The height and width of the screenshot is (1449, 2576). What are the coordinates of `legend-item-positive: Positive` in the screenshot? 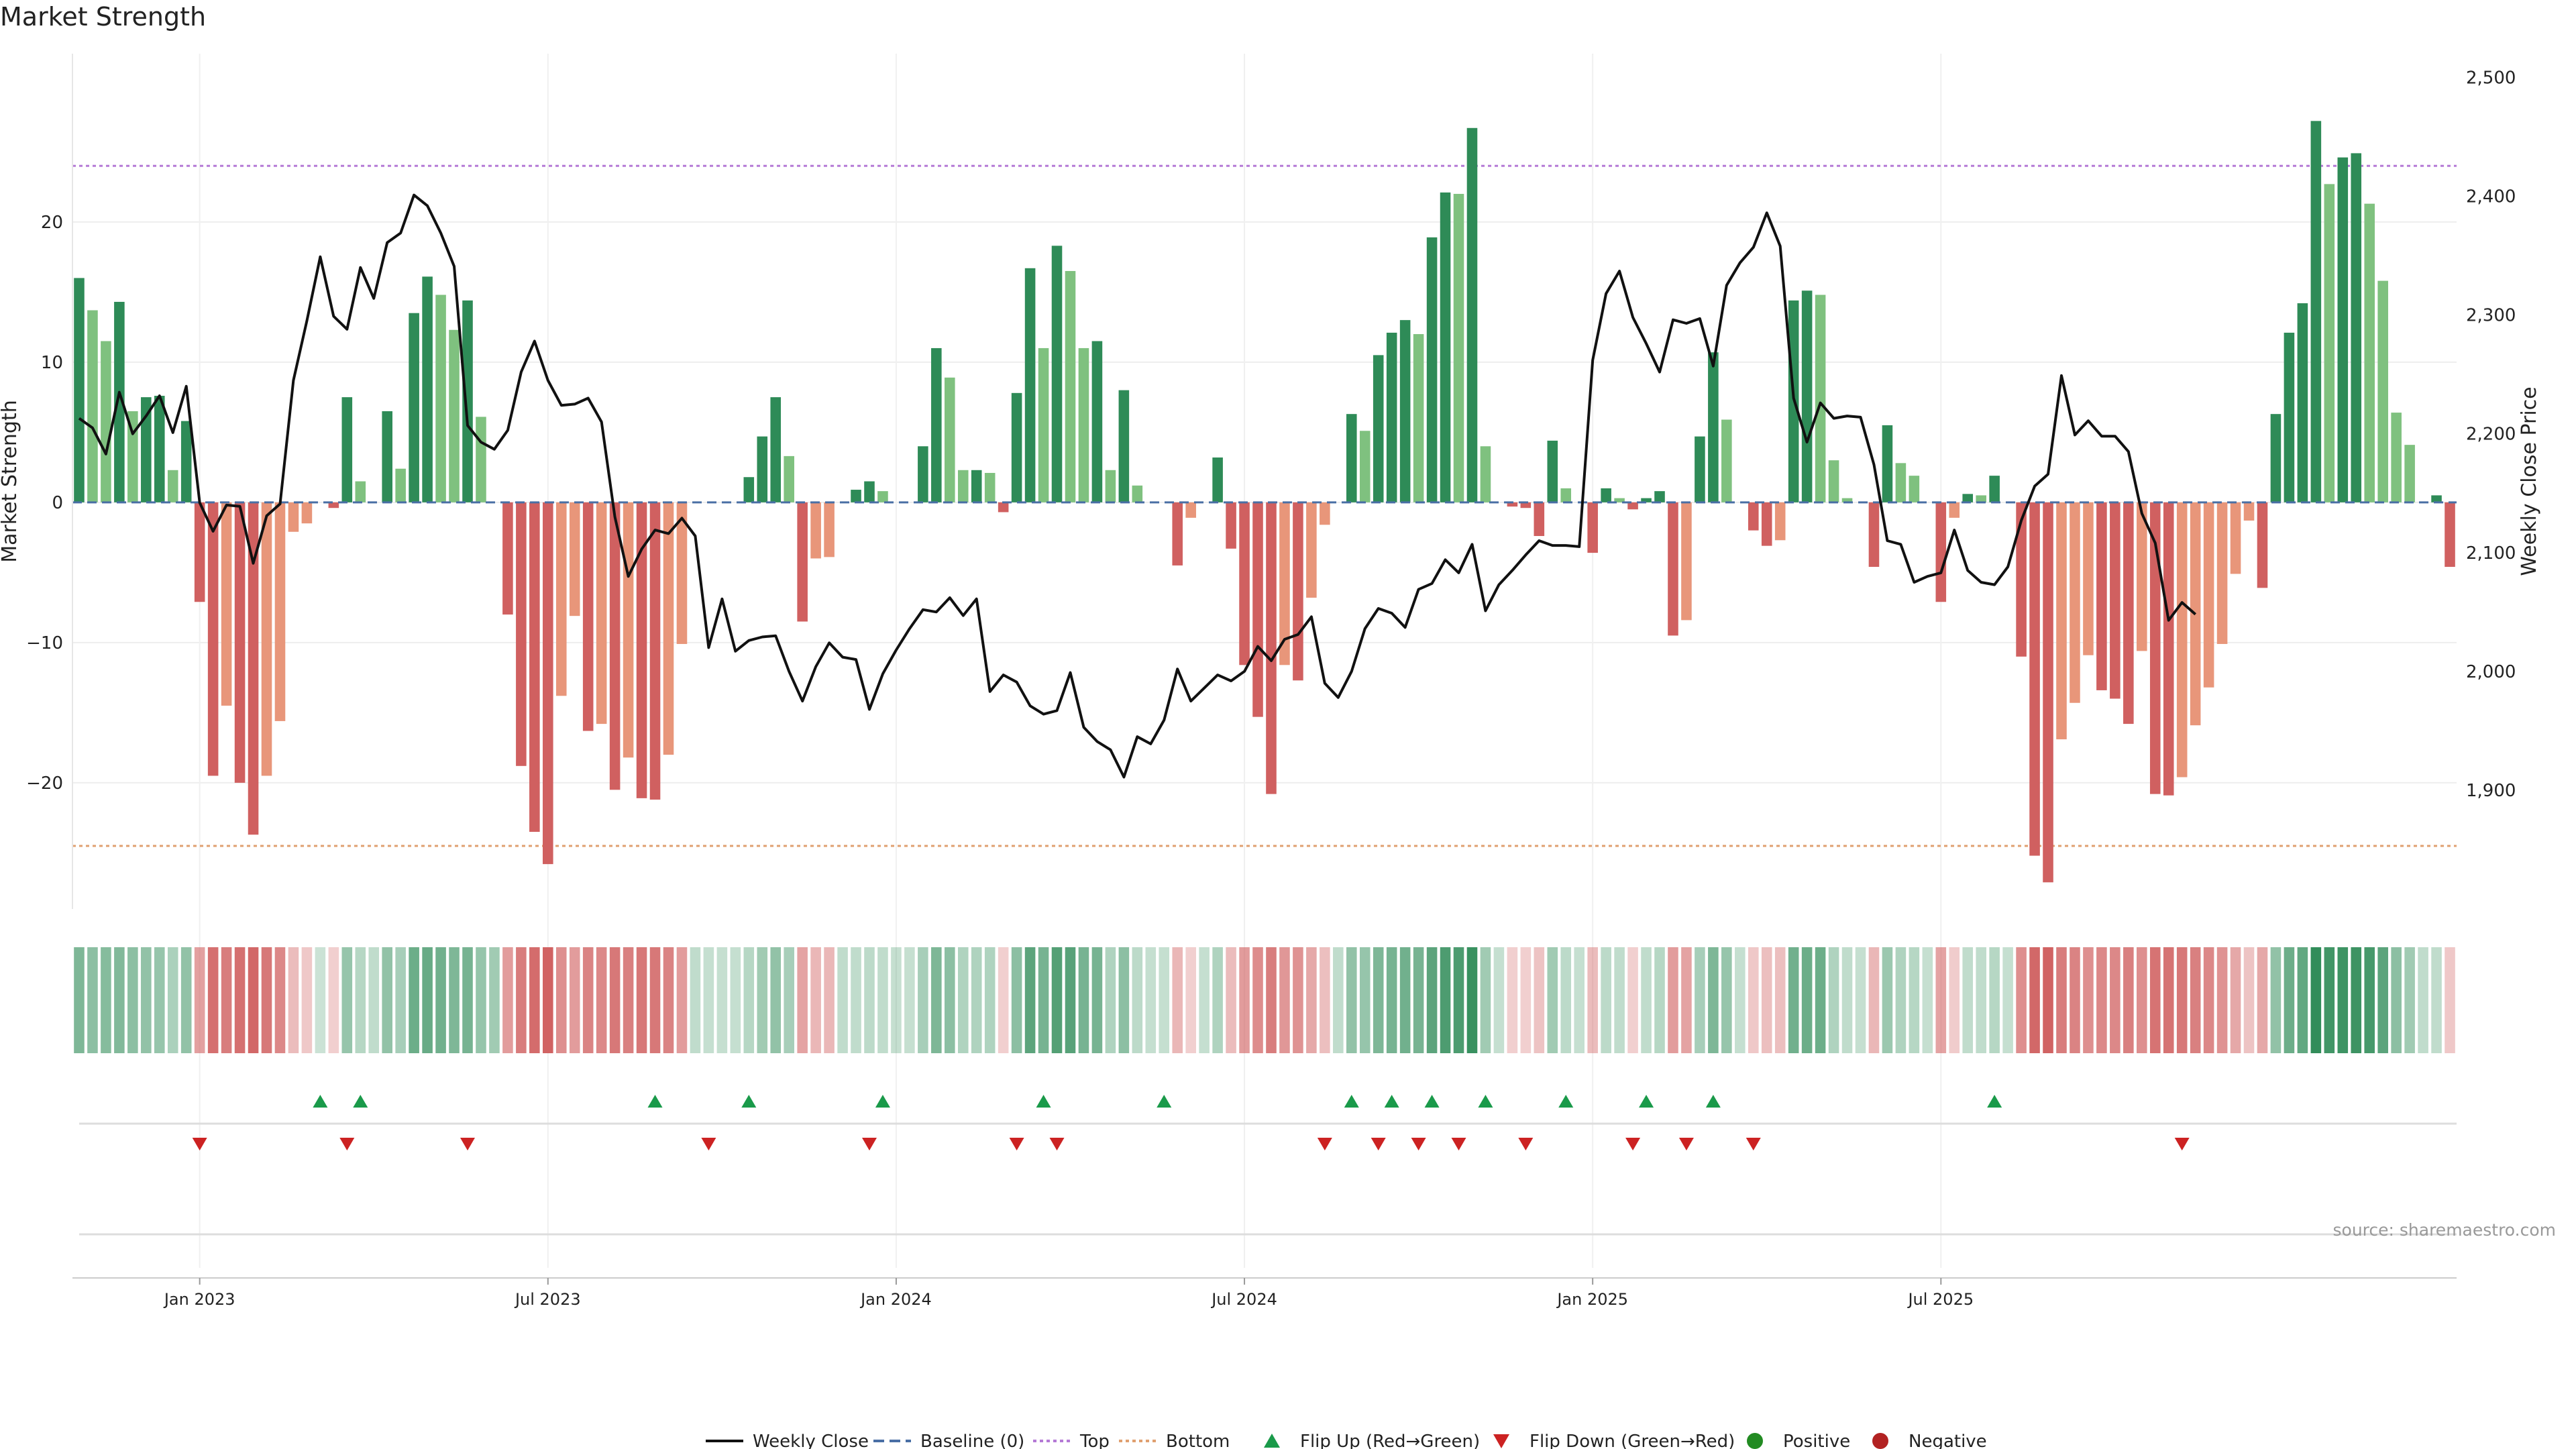 It's located at (1798, 1440).